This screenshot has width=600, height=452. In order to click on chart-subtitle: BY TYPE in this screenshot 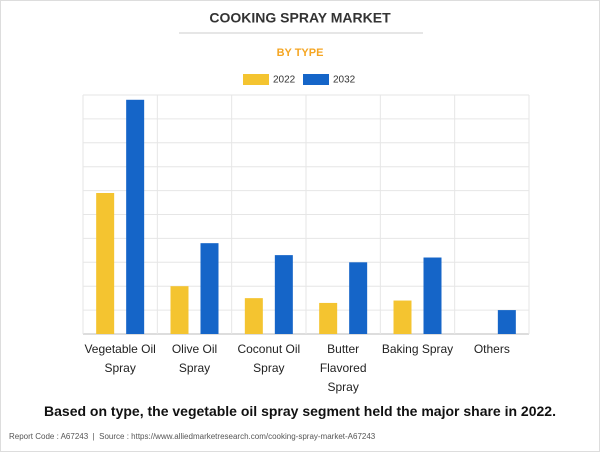, I will do `click(300, 53)`.